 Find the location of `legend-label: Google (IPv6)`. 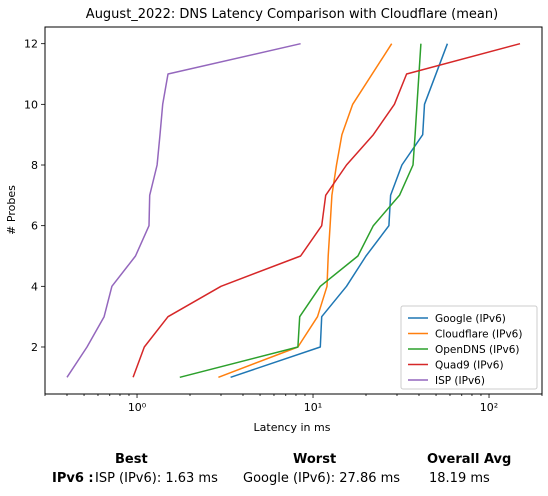

legend-label: Google (IPv6) is located at coordinates (470, 319).